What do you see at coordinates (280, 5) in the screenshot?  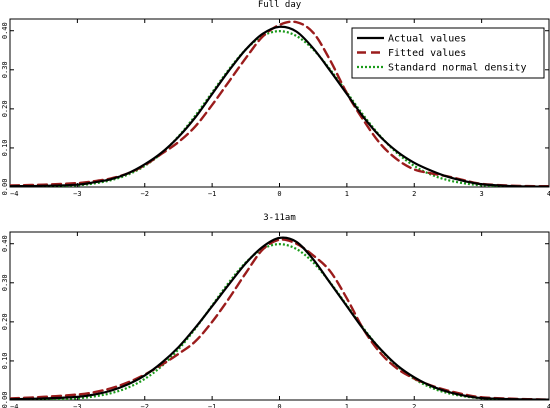 I see `chart-title: Full day` at bounding box center [280, 5].